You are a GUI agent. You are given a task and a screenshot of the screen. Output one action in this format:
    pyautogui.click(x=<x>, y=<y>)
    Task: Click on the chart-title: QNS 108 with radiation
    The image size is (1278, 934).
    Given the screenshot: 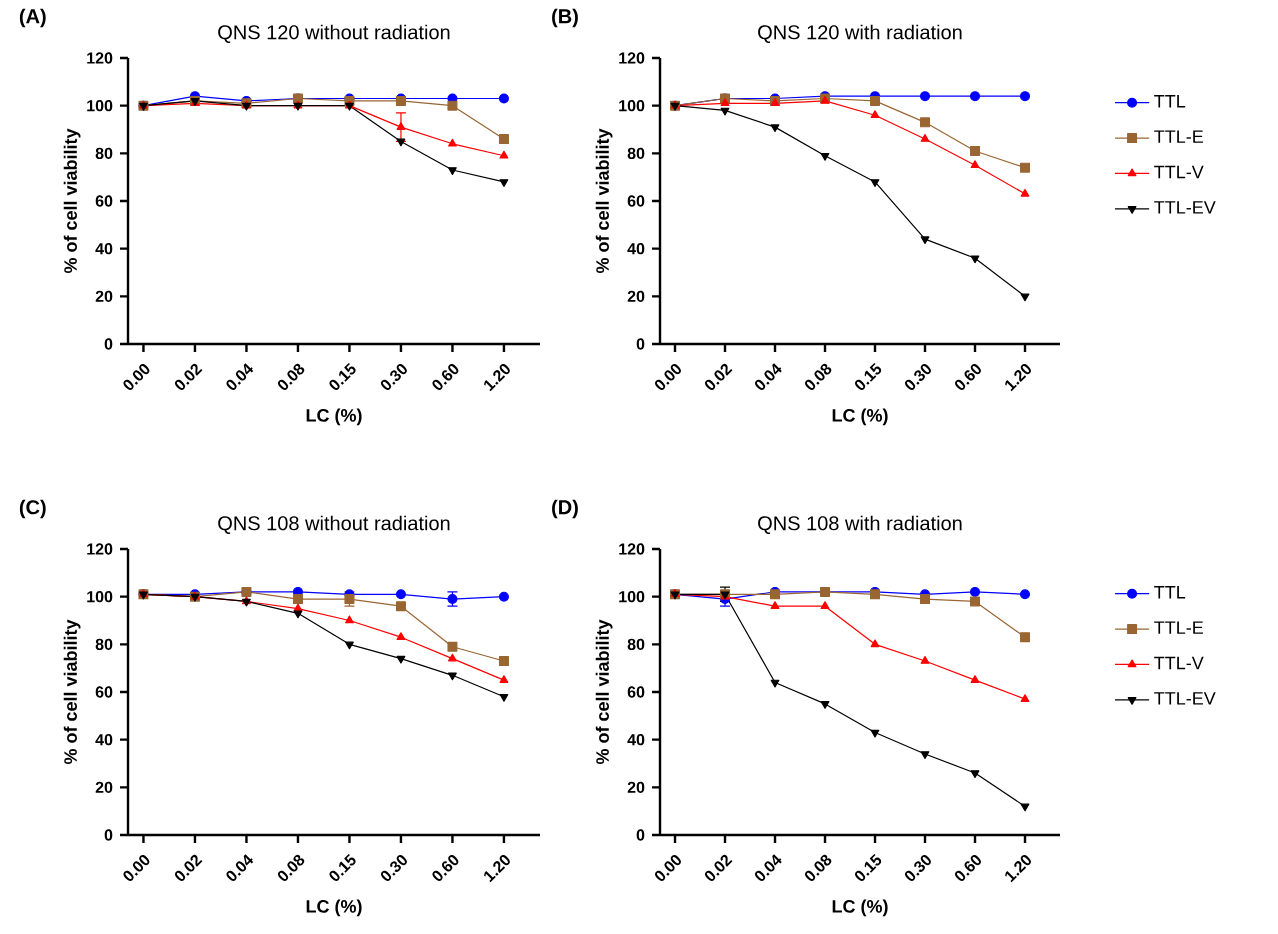 What is the action you would take?
    pyautogui.click(x=860, y=524)
    